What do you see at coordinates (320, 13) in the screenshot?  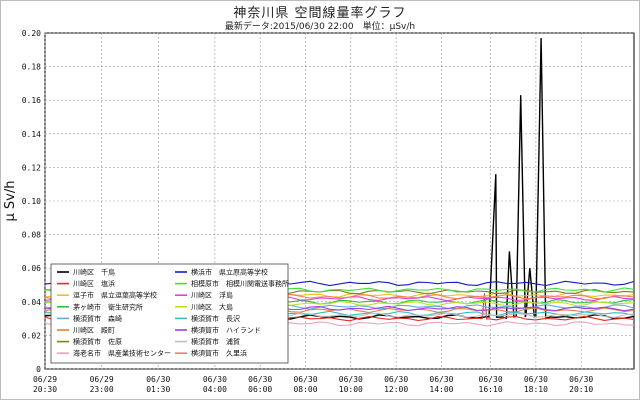 I see `chart-title: 神奈川県 空間線量率グラフ` at bounding box center [320, 13].